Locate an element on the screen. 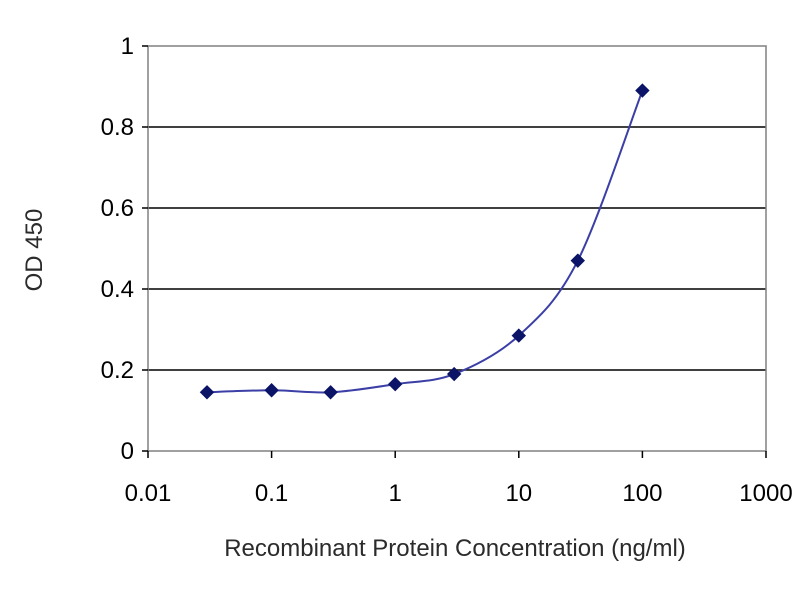  y-tick-label: 0.8 is located at coordinates (117, 127).